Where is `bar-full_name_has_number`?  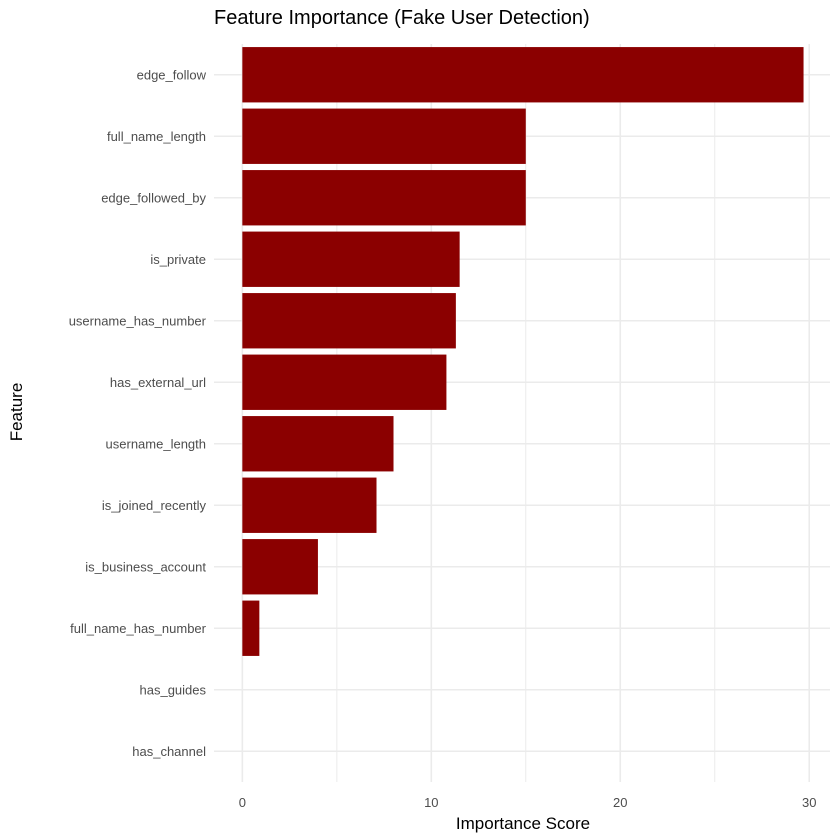
bar-full_name_has_number is located at coordinates (251, 628).